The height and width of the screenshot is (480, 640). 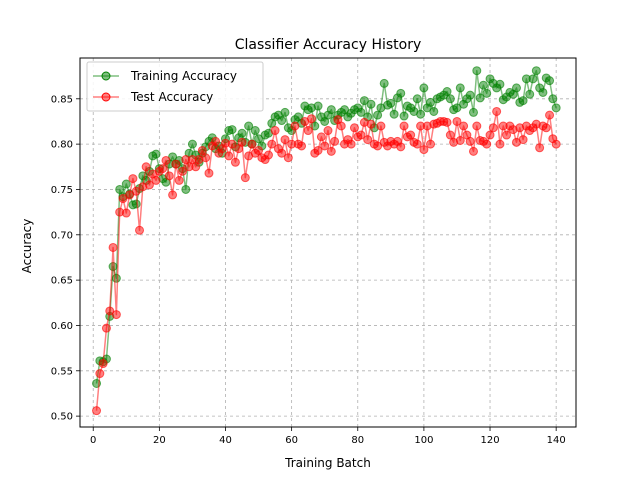 What do you see at coordinates (328, 436) in the screenshot?
I see `x-axis-ticks: 0 20 40 60 80 100 120 140` at bounding box center [328, 436].